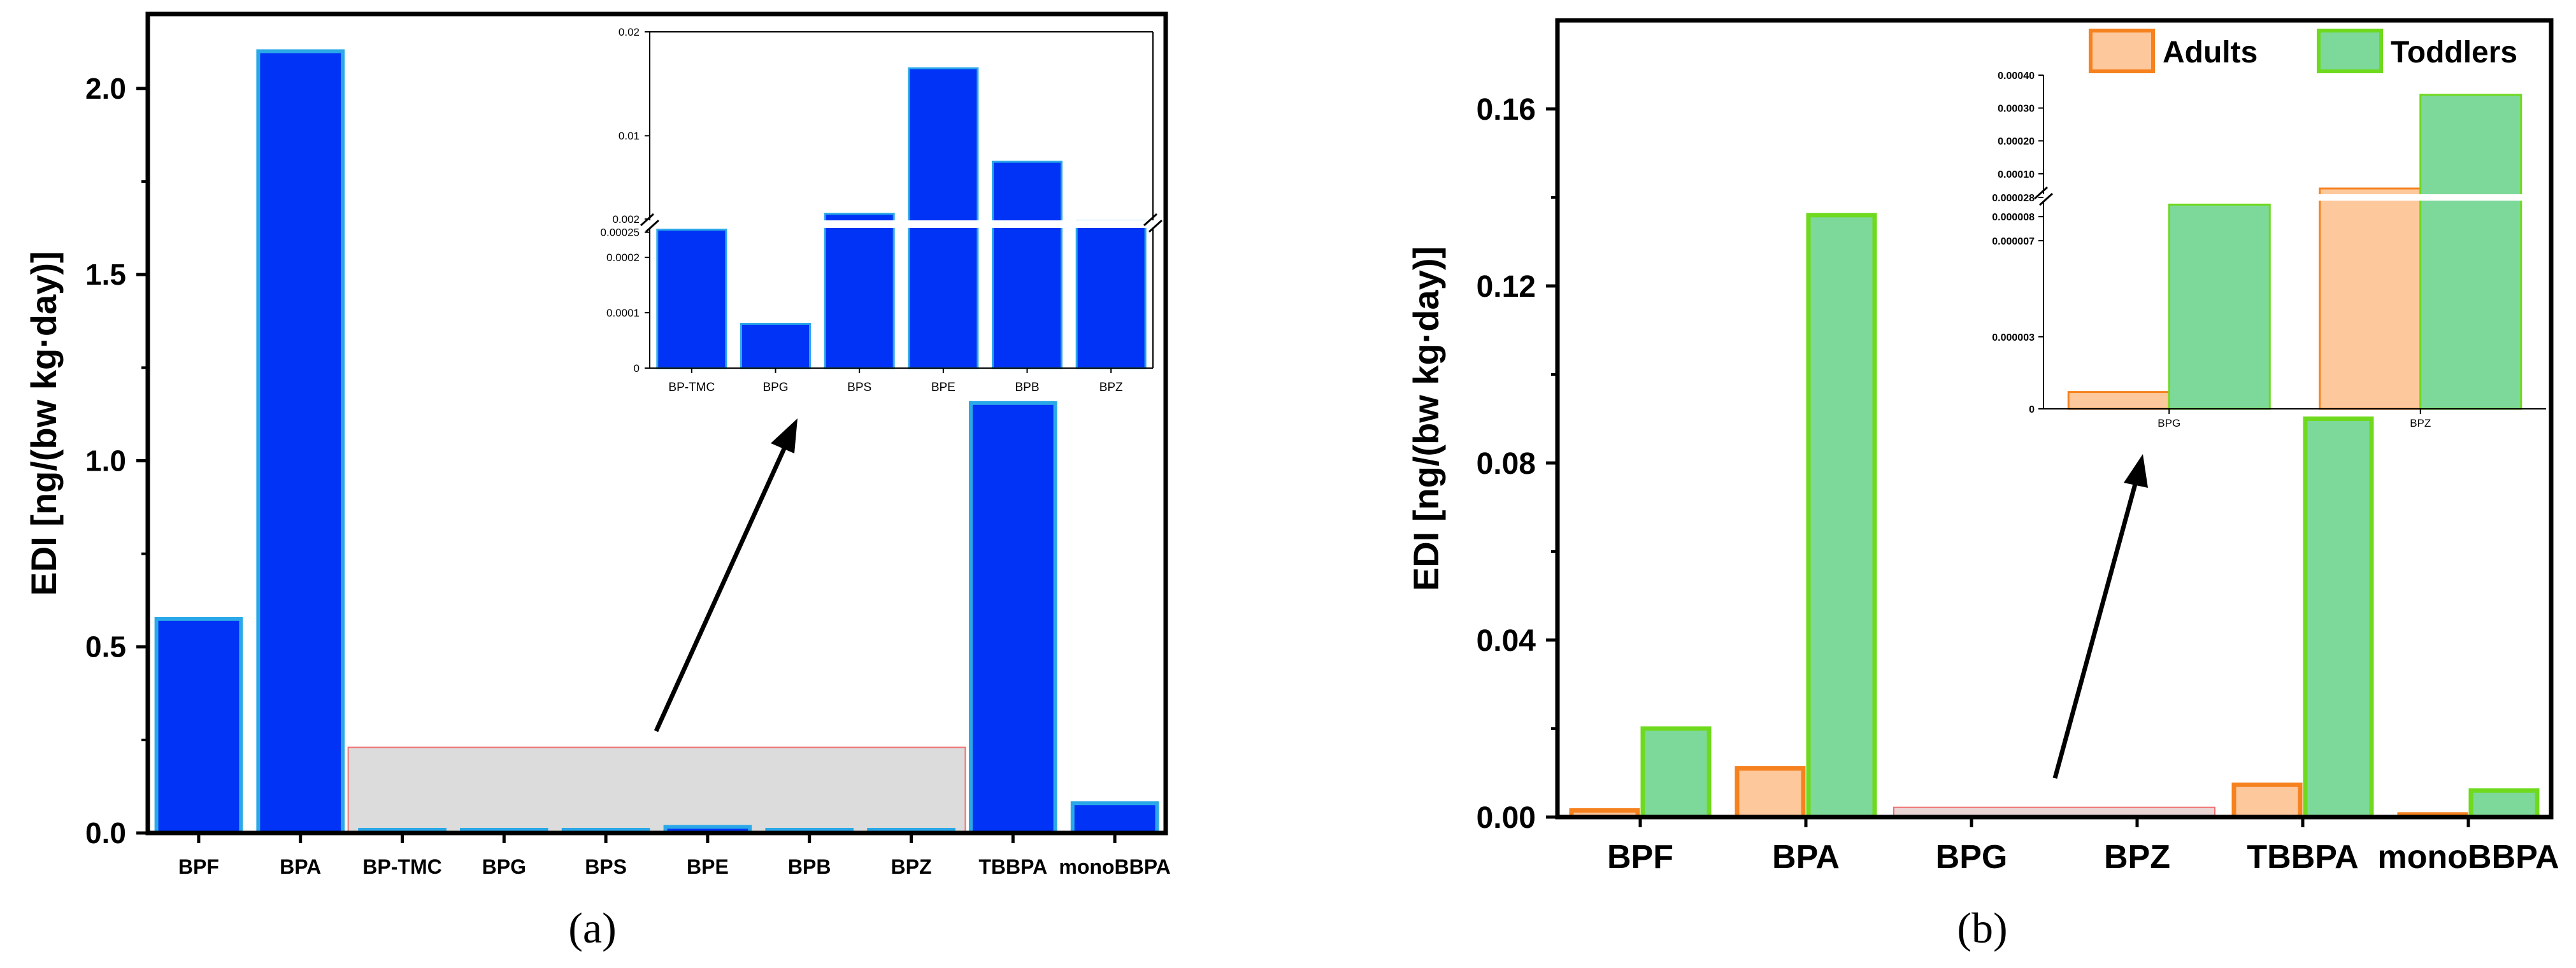 This screenshot has width=2576, height=968. I want to click on y-tick-label: 1.5, so click(105, 274).